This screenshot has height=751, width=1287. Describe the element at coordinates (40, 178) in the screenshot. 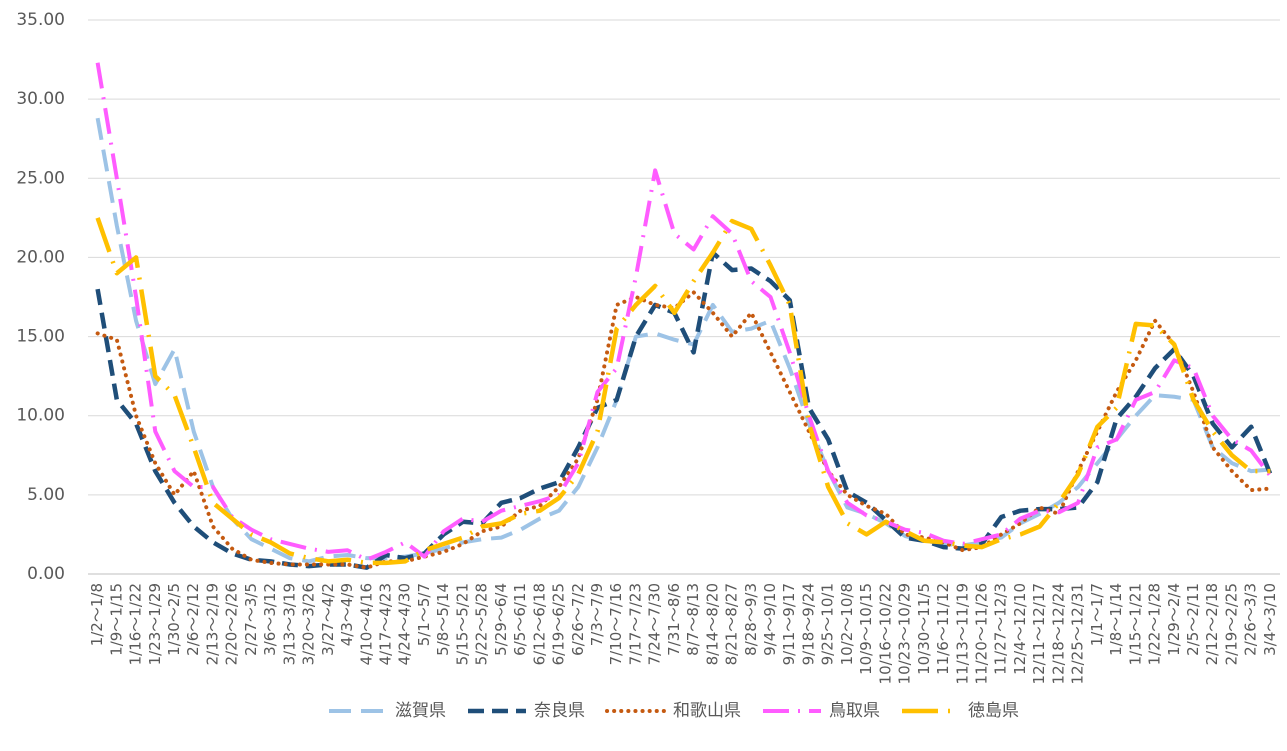

I see `y-tick-label: 25.00` at that location.